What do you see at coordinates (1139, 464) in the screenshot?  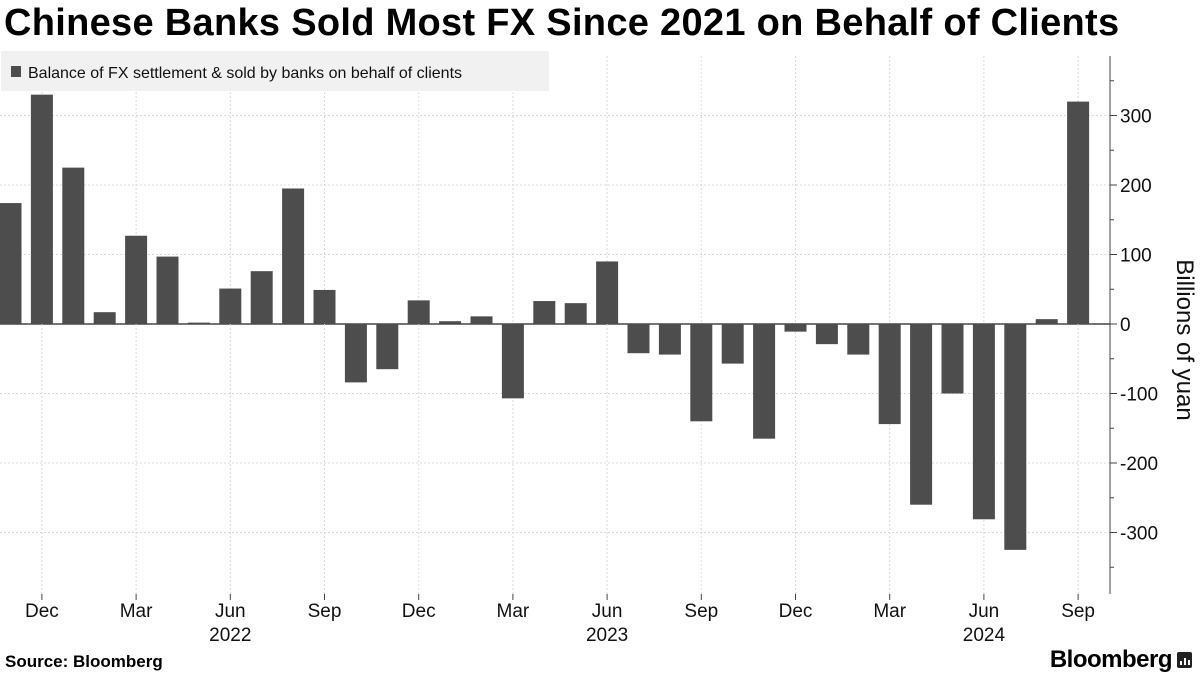 I see `y-tick-label: -200` at bounding box center [1139, 464].